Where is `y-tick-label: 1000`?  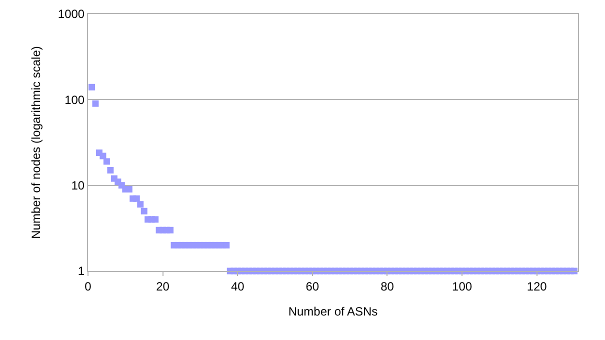
y-tick-label: 1000 is located at coordinates (71, 14).